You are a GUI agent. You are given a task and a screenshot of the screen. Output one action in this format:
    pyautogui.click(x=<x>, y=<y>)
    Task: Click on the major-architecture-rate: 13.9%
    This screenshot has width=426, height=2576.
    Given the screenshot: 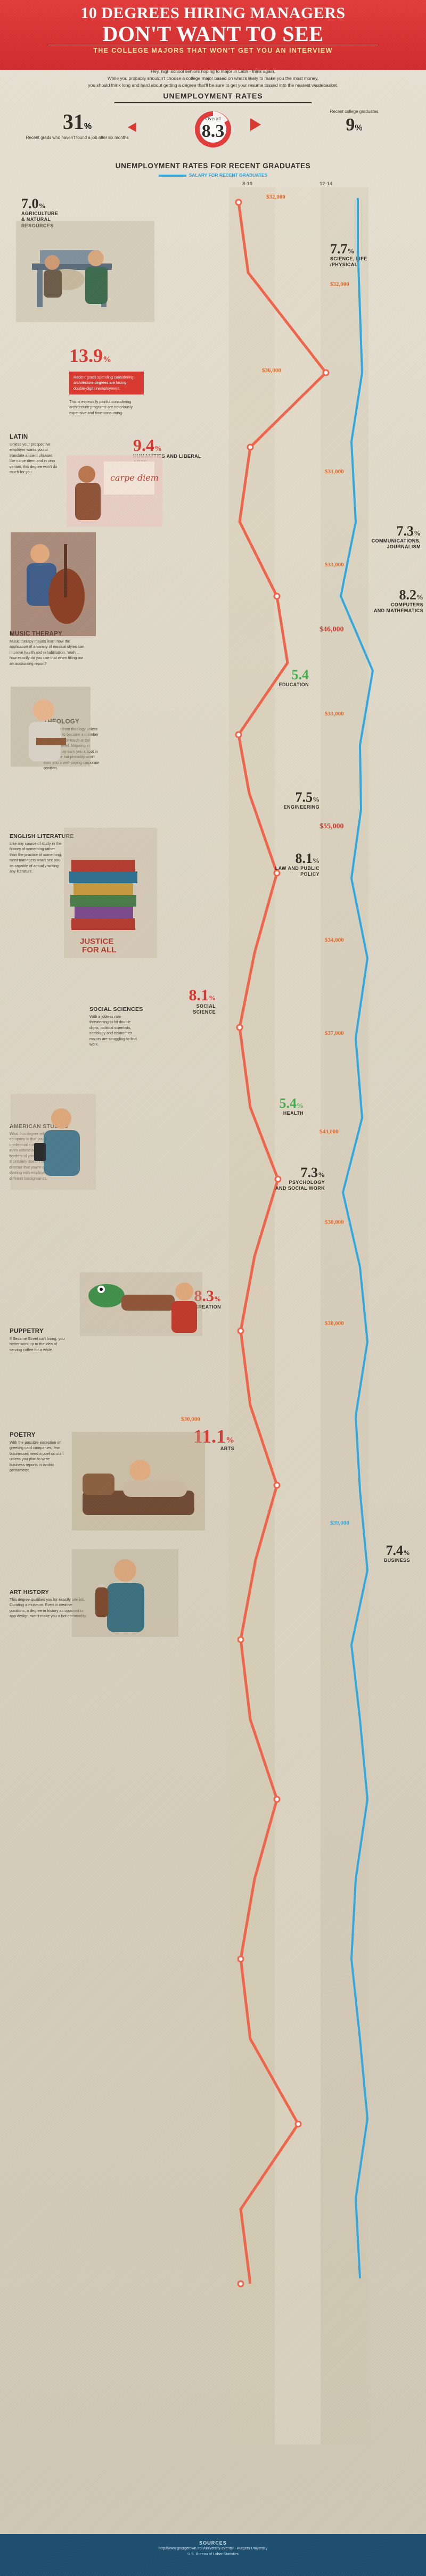 What is the action you would take?
    pyautogui.click(x=90, y=355)
    